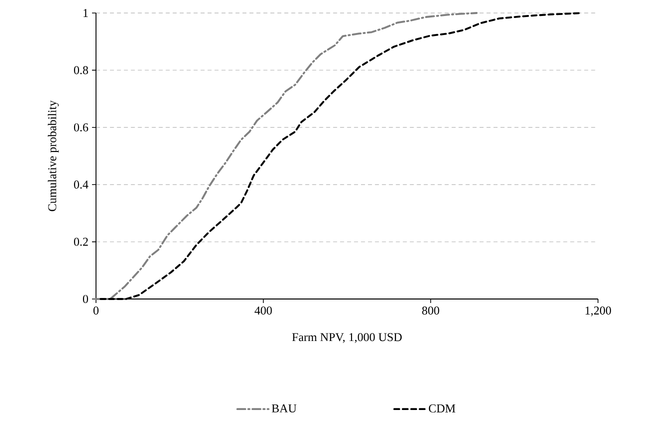 The width and height of the screenshot is (645, 437). I want to click on y-axis-title: Cumulative probability, so click(53, 156).